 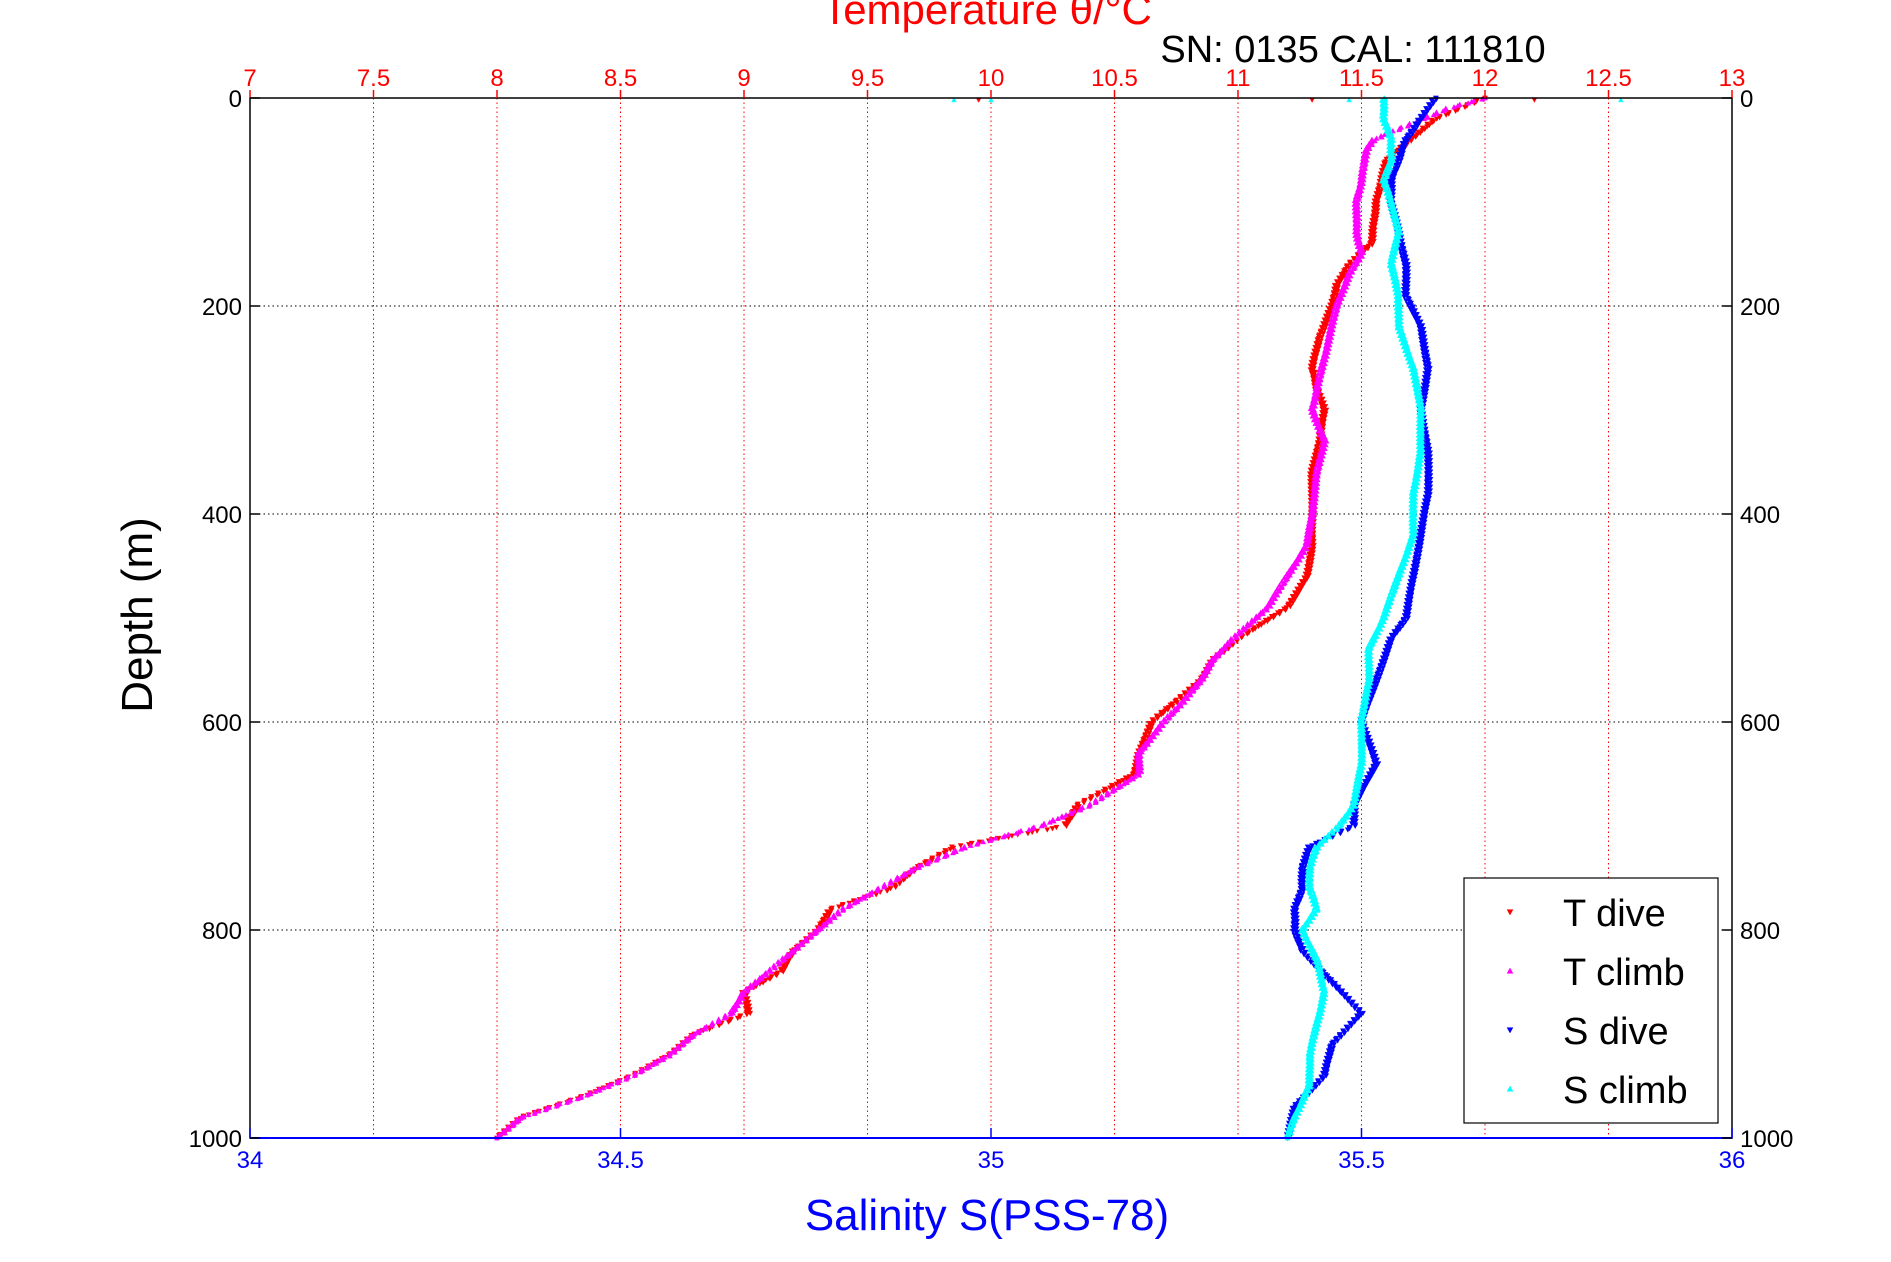 I want to click on legend-box, so click(x=1591, y=1000).